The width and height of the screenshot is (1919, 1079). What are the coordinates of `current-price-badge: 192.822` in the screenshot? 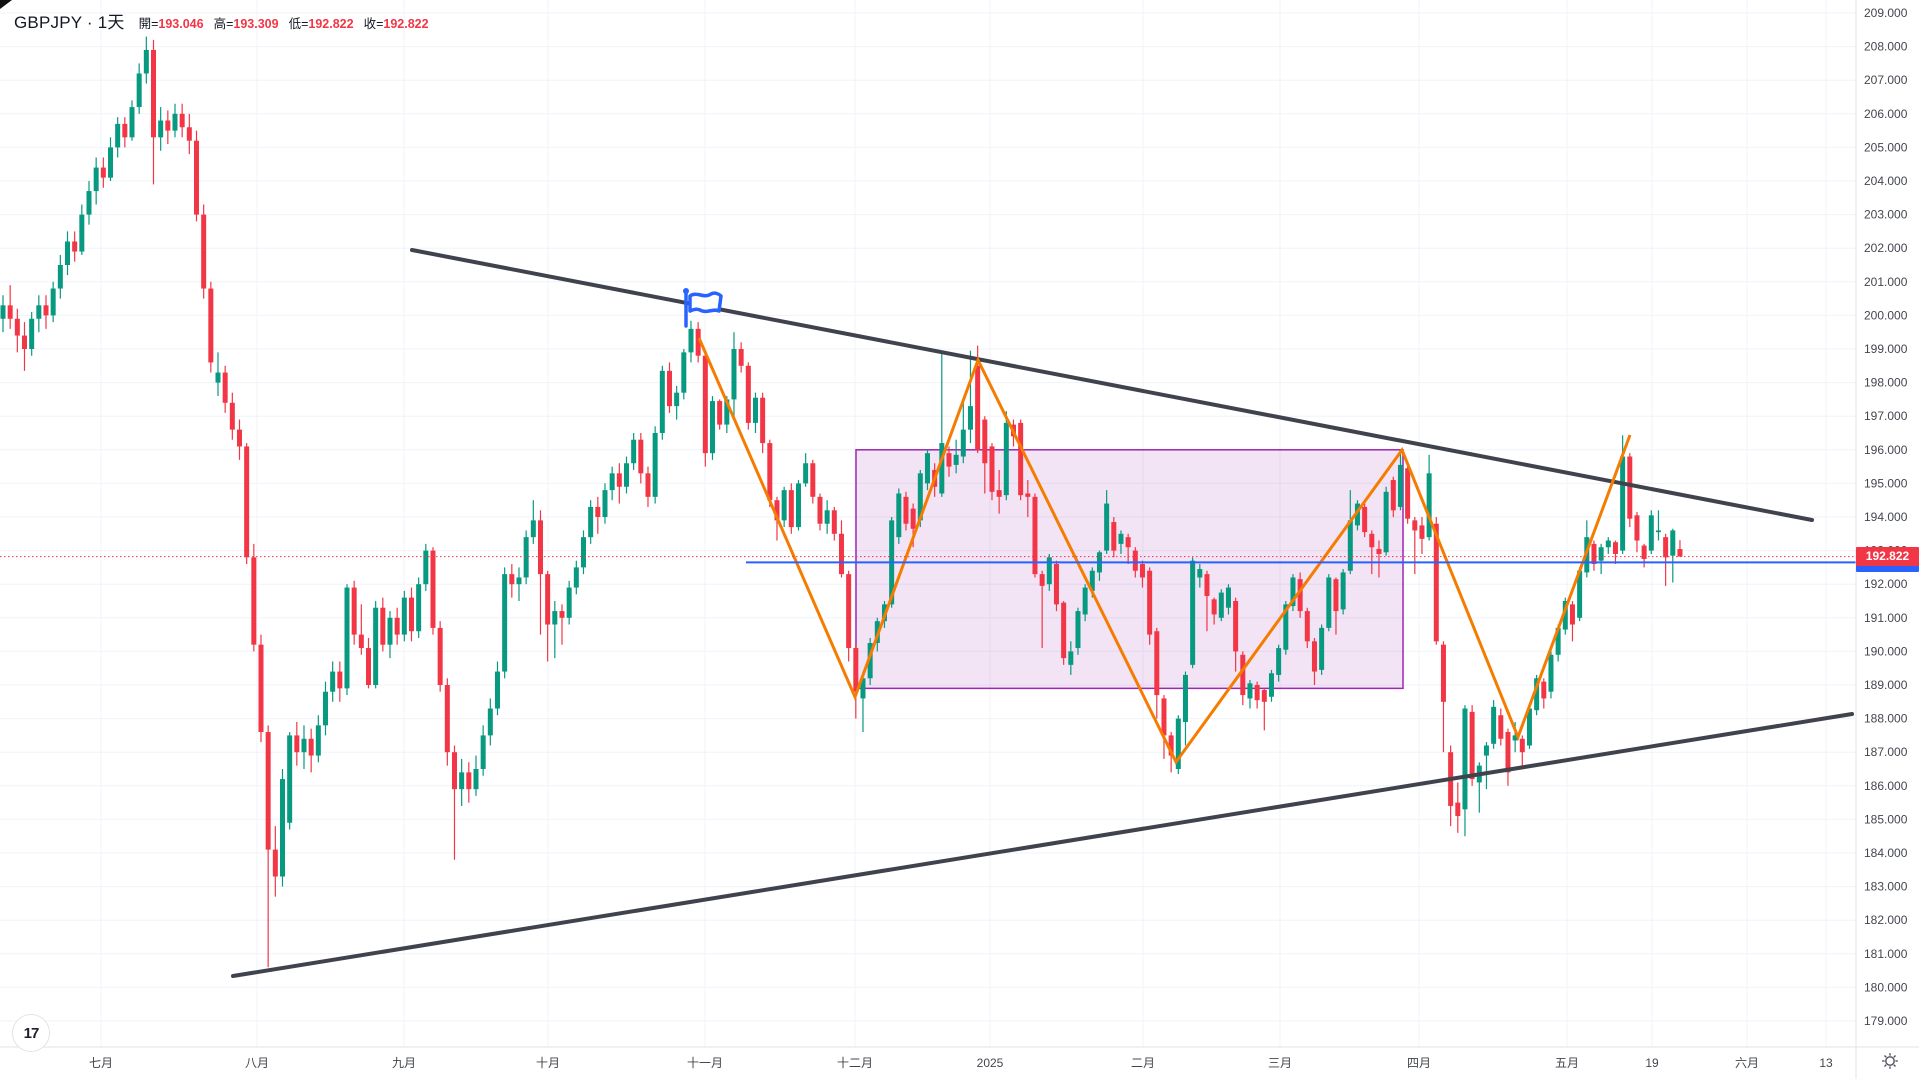 It's located at (1887, 557).